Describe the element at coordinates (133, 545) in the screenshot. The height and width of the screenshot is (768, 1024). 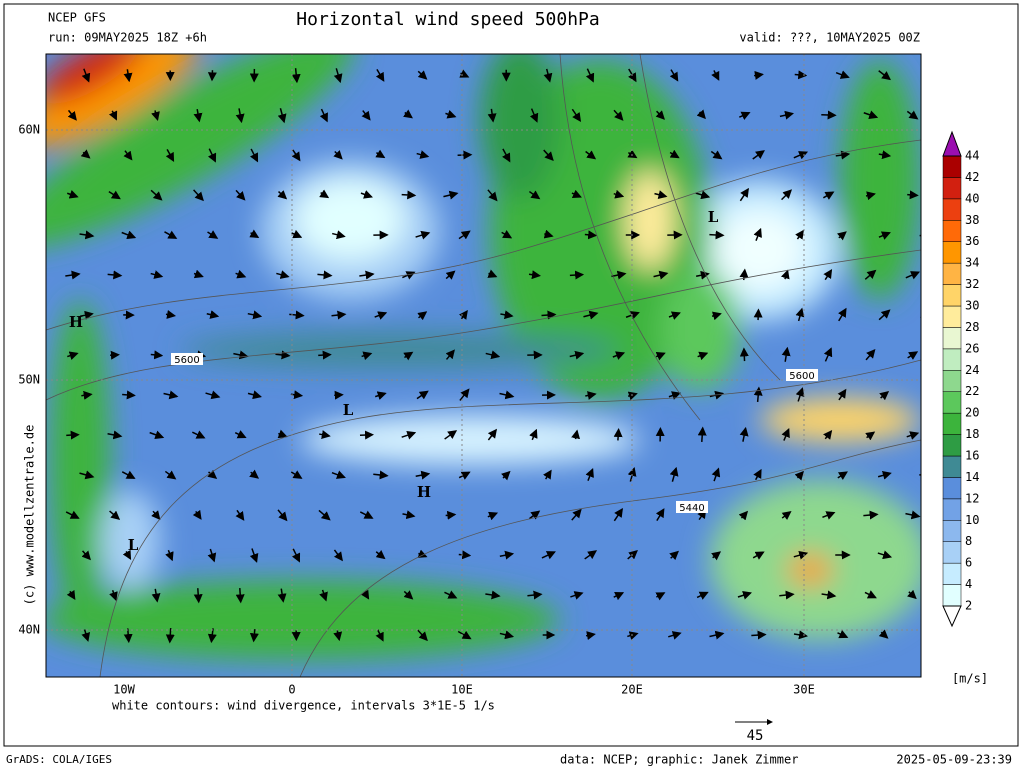
I see `pressure-center: L` at that location.